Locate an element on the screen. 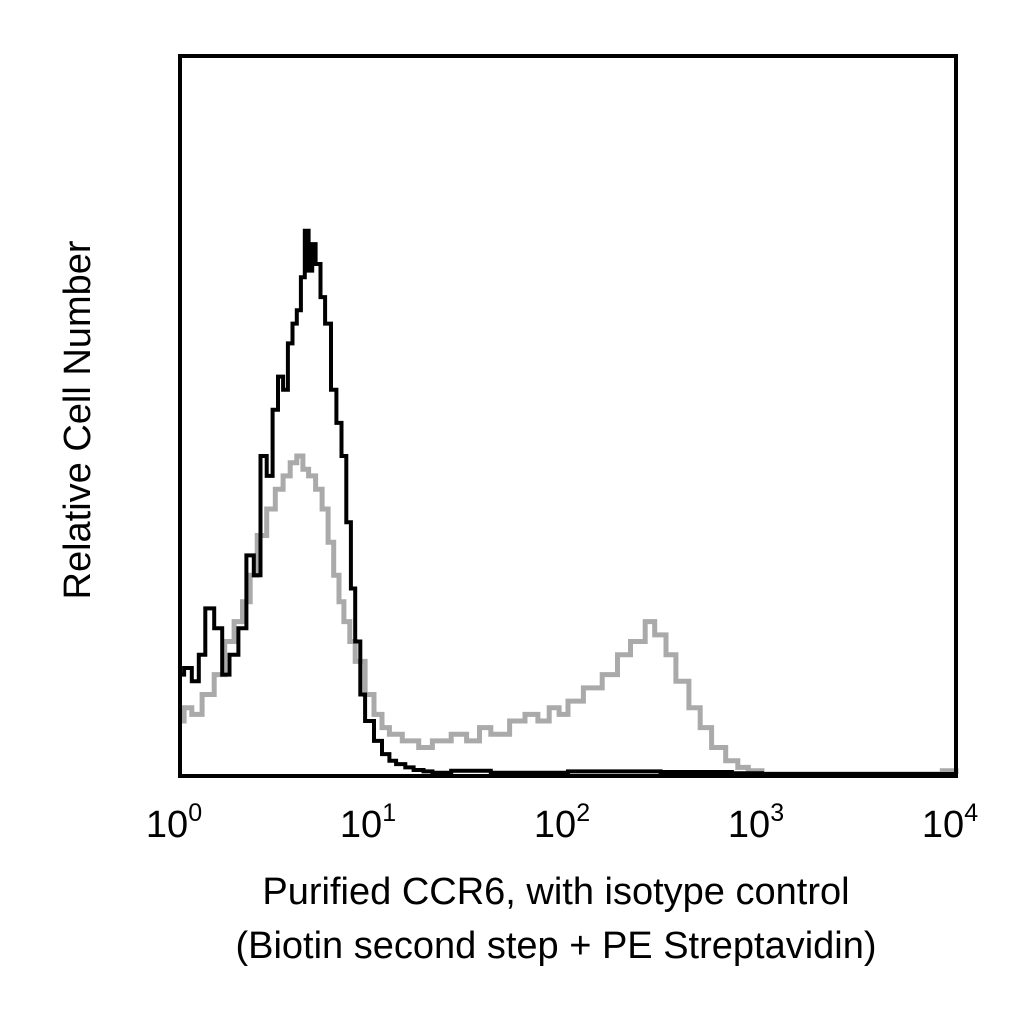 This screenshot has width=1024, height=1024. x-tick-exponent: 0 is located at coordinates (195, 813).